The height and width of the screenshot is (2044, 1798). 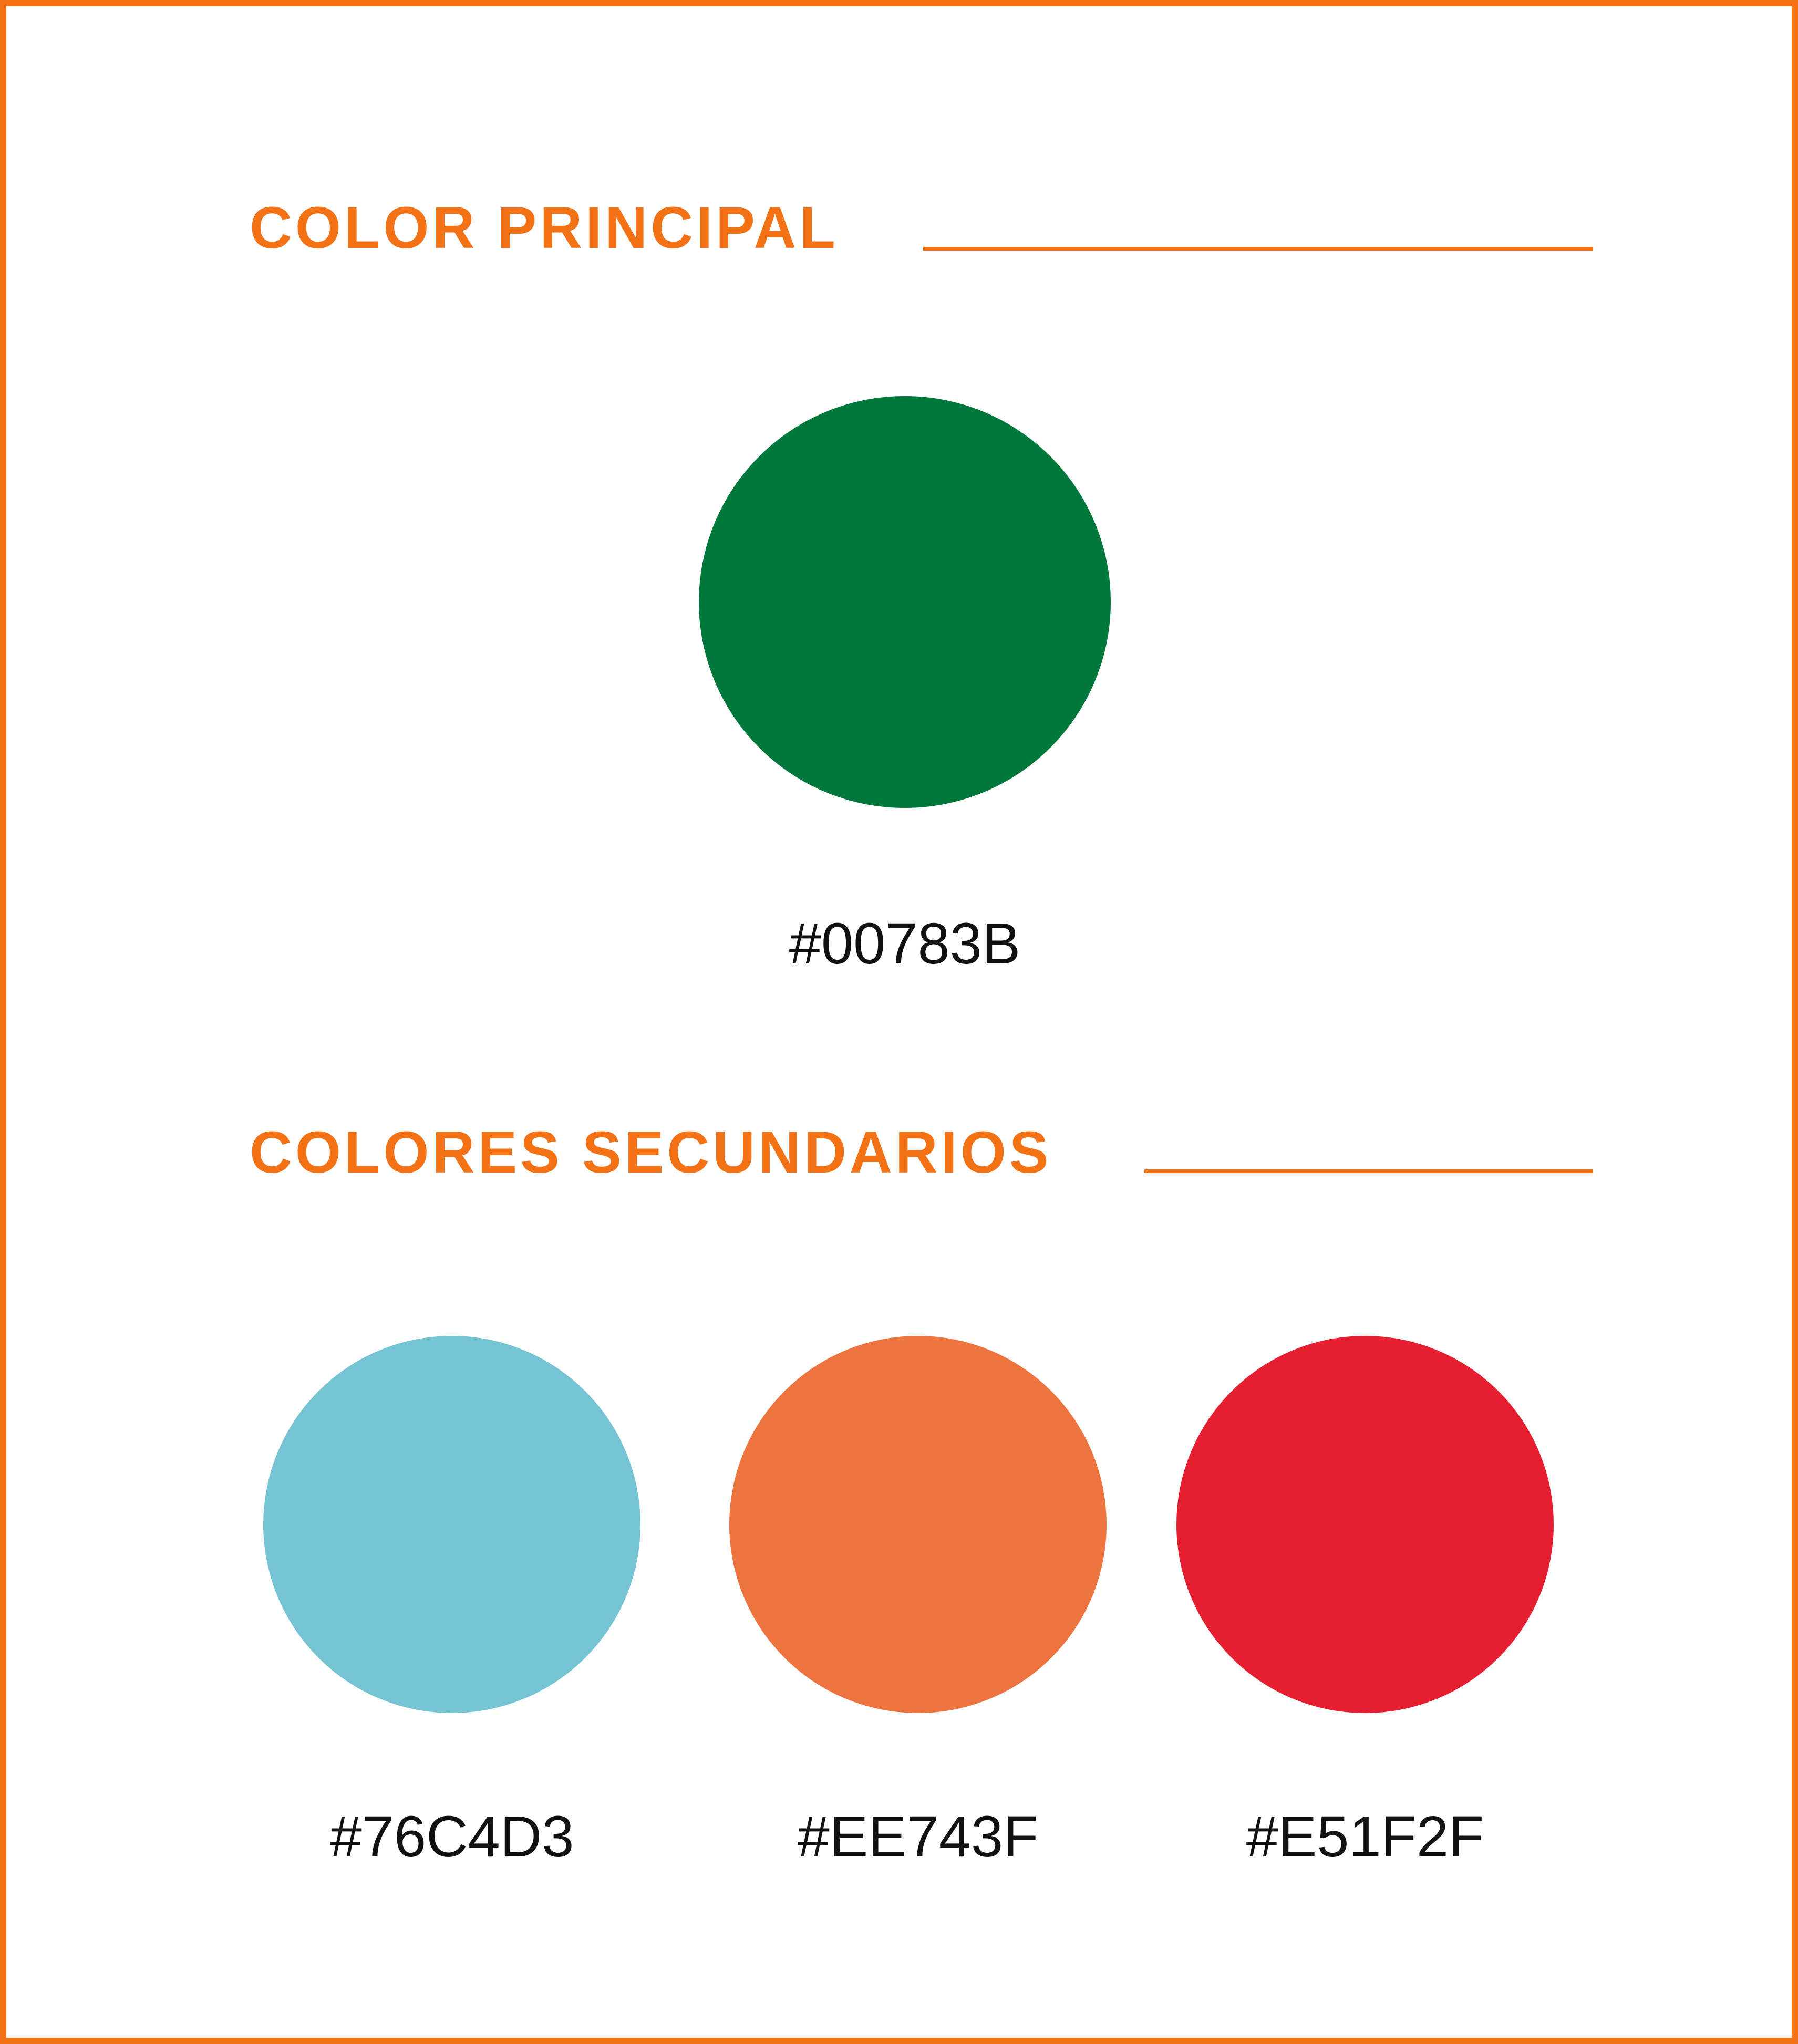 What do you see at coordinates (1365, 1836) in the screenshot?
I see `secondary-color-hex-label-red: #E51F2F` at bounding box center [1365, 1836].